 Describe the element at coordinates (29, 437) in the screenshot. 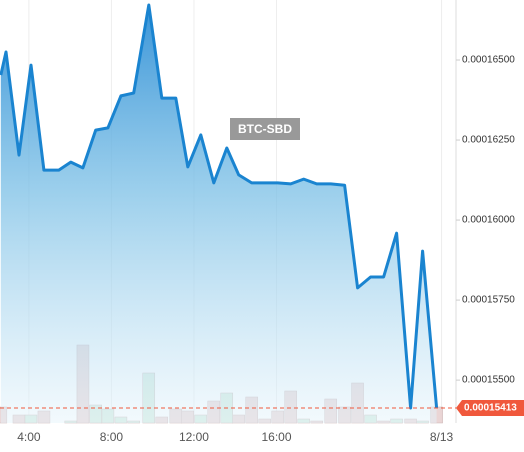

I see `x-tick-label: 4:00` at that location.